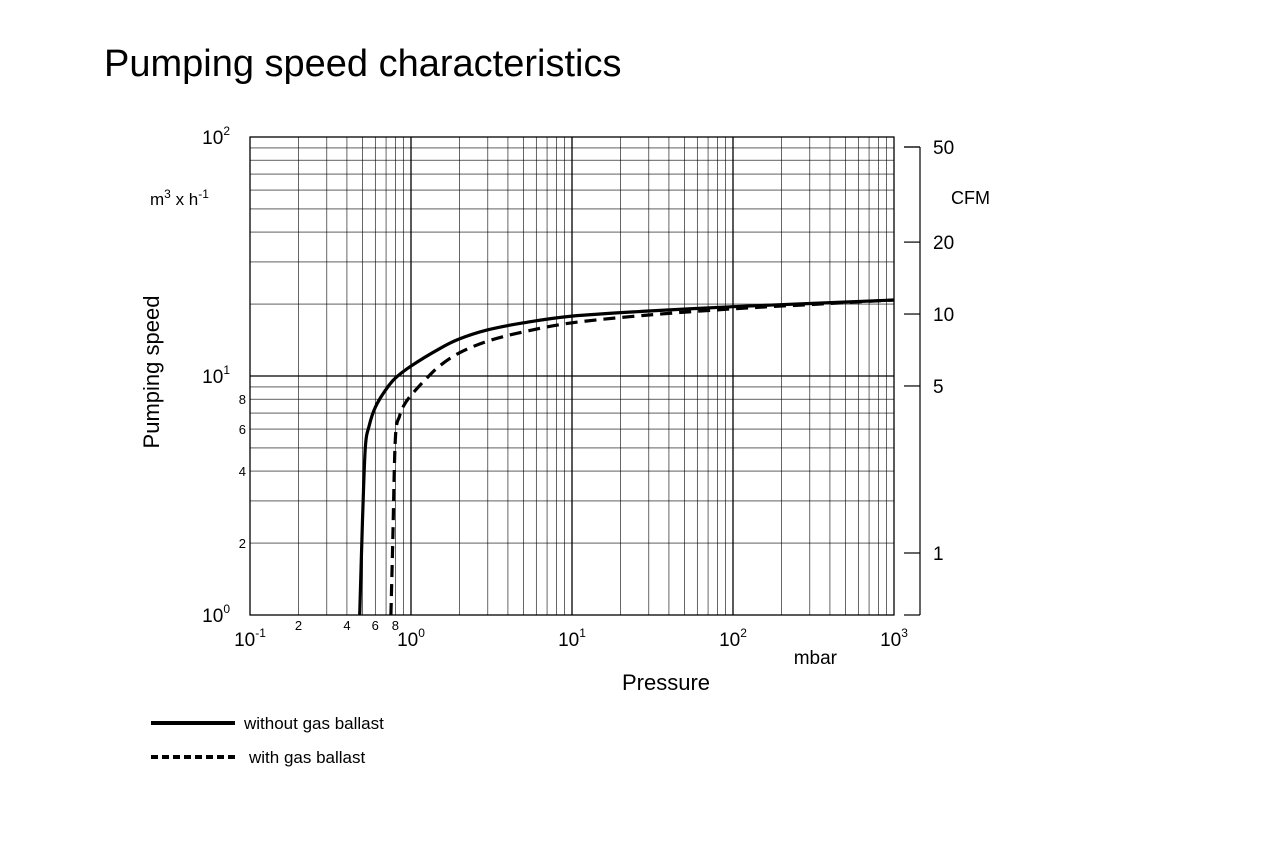 The width and height of the screenshot is (1280, 856). What do you see at coordinates (411, 638) in the screenshot?
I see `x-tick-label: 10⁰` at bounding box center [411, 638].